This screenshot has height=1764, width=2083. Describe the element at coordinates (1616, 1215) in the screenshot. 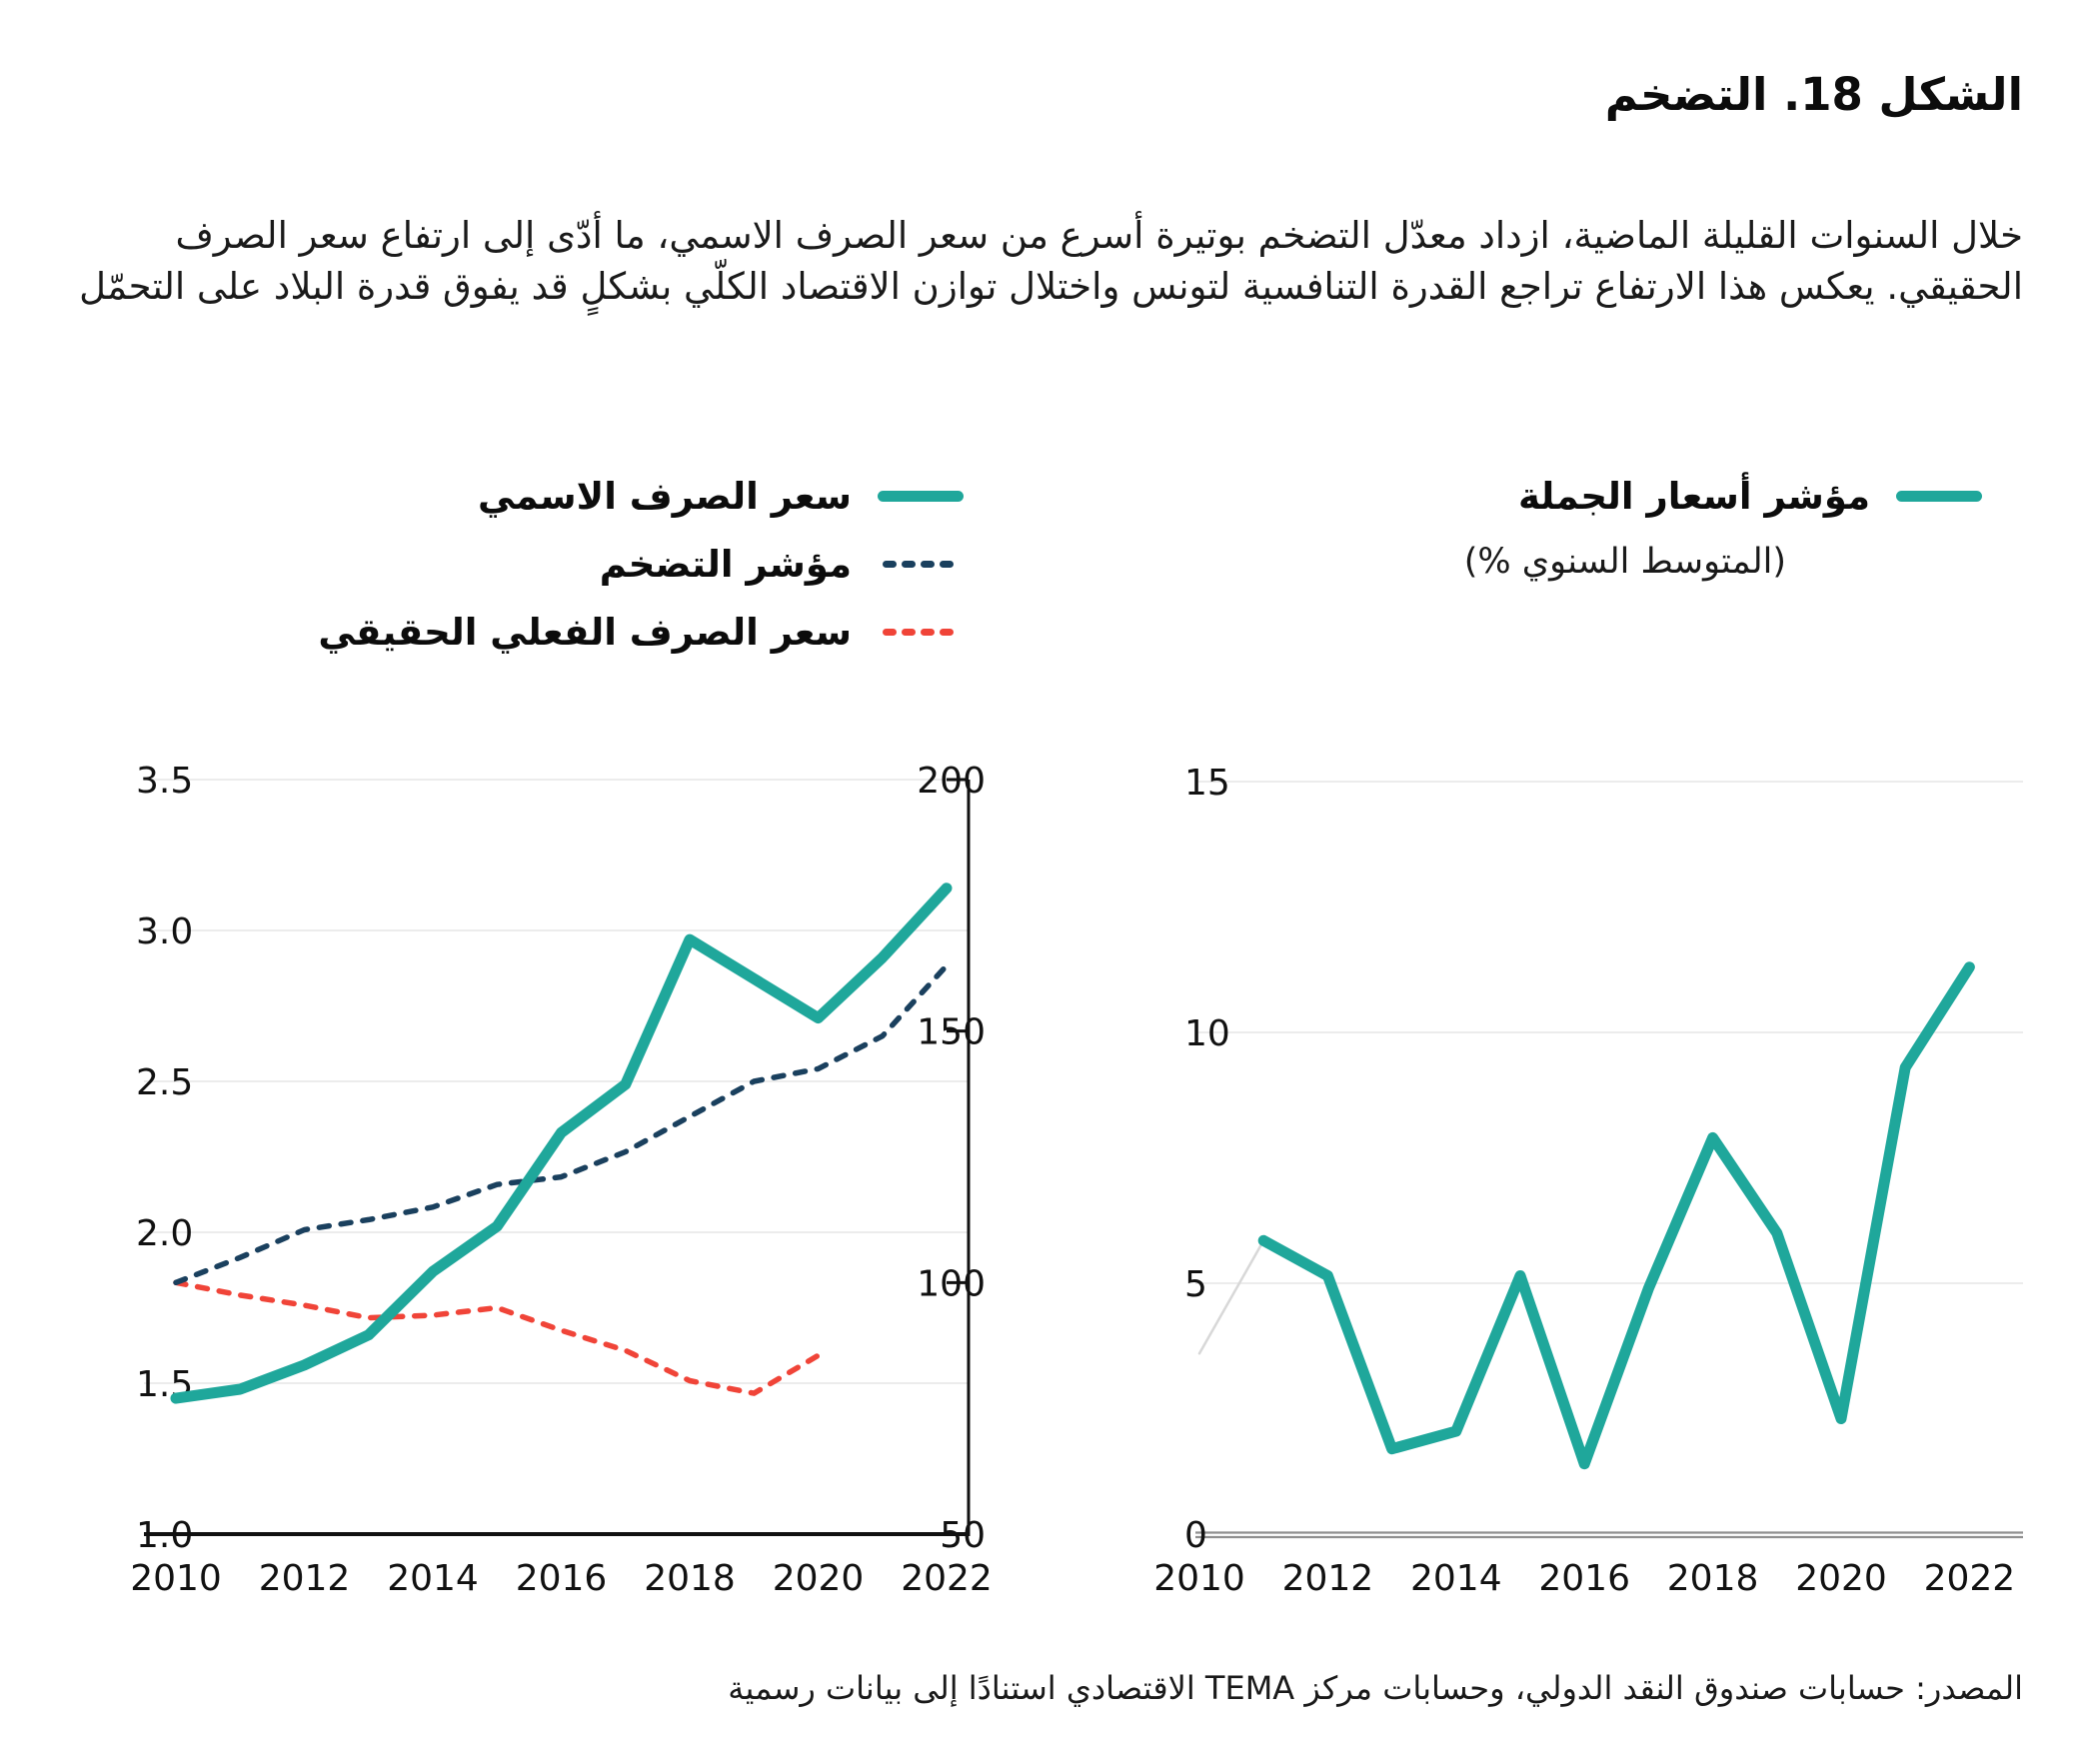

I see `series-wholesale-price-index` at that location.